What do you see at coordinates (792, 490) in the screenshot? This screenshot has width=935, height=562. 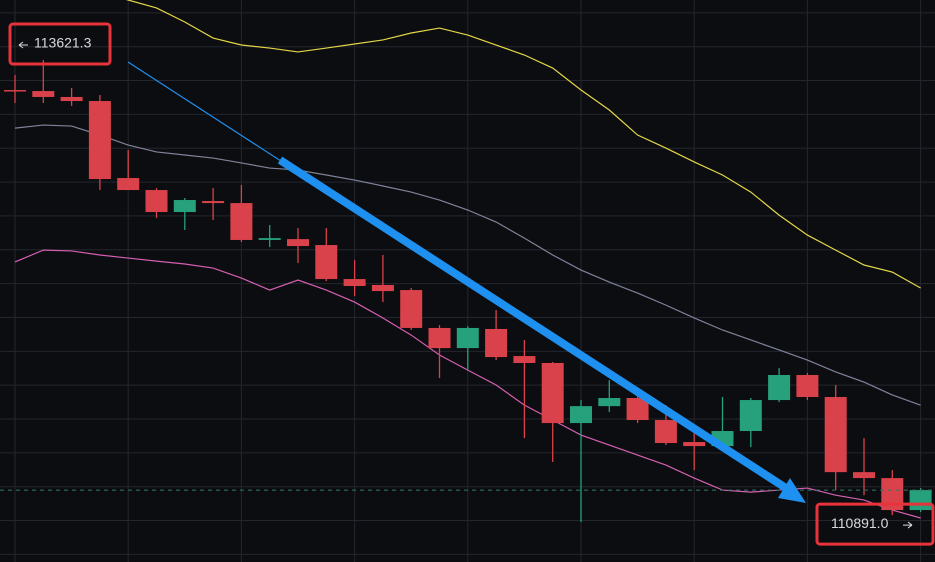 I see `trend-arrow-head` at bounding box center [792, 490].